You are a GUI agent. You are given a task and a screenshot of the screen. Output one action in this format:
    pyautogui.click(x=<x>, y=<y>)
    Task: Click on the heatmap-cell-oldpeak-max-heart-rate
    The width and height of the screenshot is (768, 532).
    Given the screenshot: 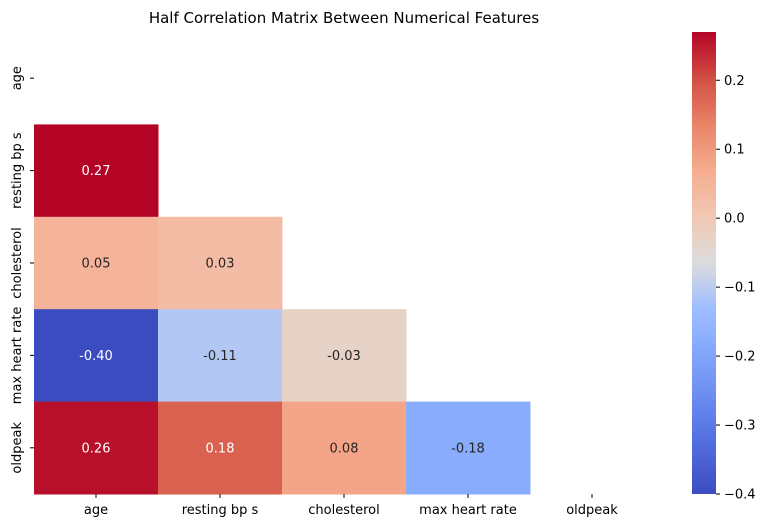 What is the action you would take?
    pyautogui.click(x=468, y=448)
    